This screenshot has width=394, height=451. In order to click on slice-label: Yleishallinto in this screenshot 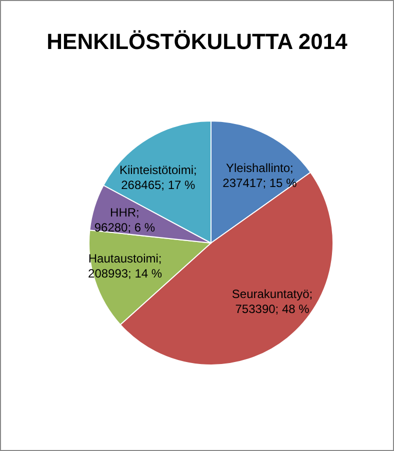, I will do `click(258, 167)`.